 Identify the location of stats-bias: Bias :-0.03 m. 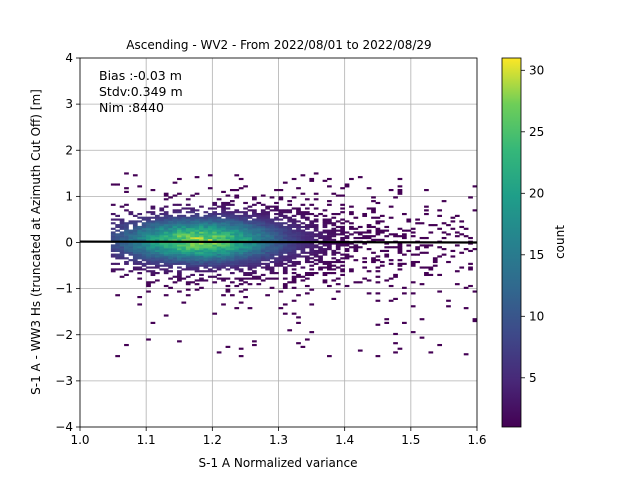
(140, 75).